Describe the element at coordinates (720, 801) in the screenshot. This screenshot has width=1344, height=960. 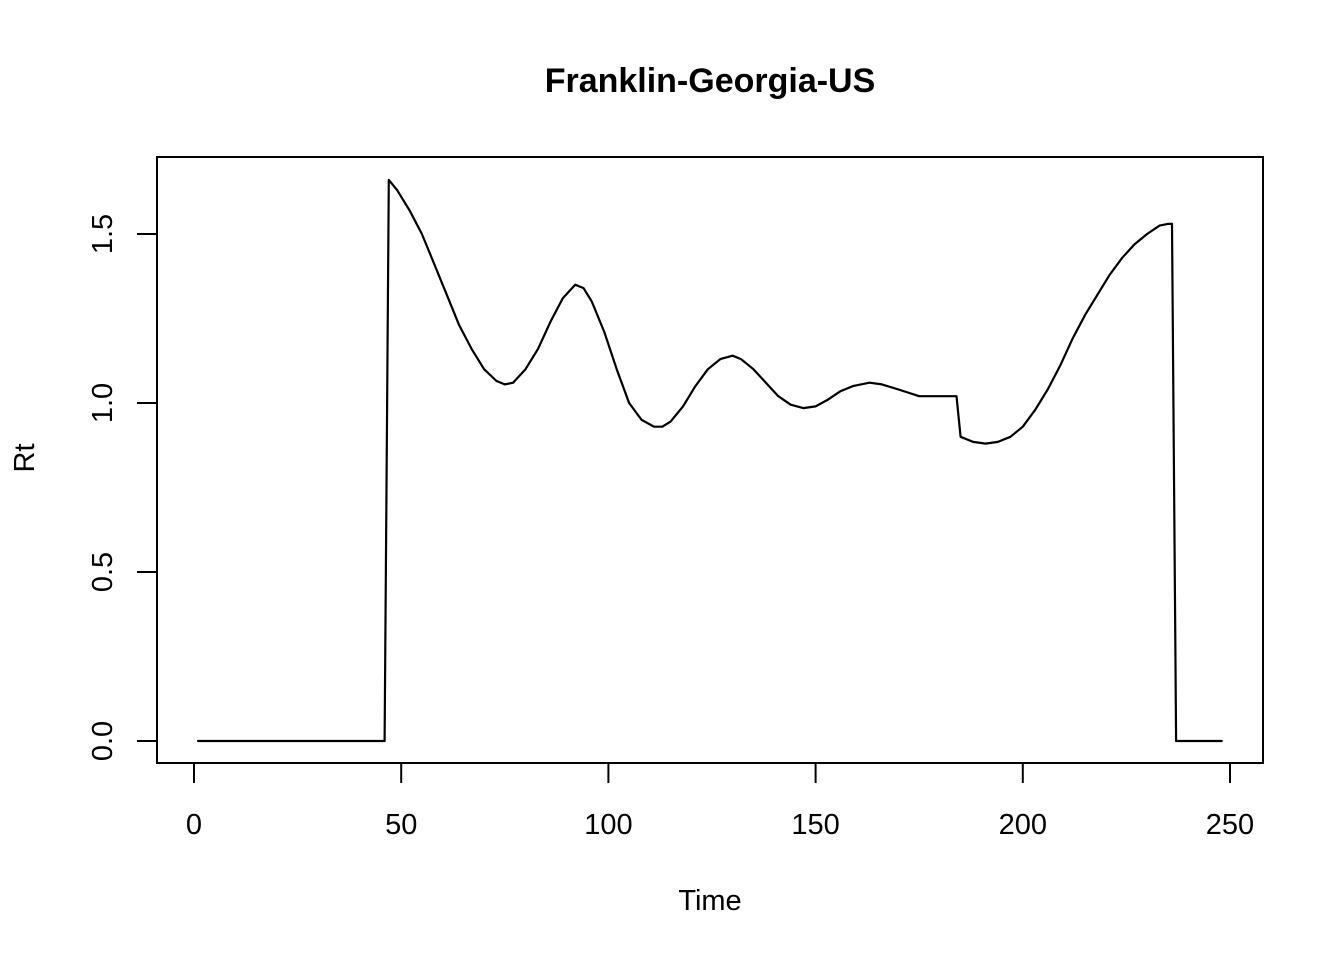
I see `x-axis: 0 50 100 150 200 250` at that location.